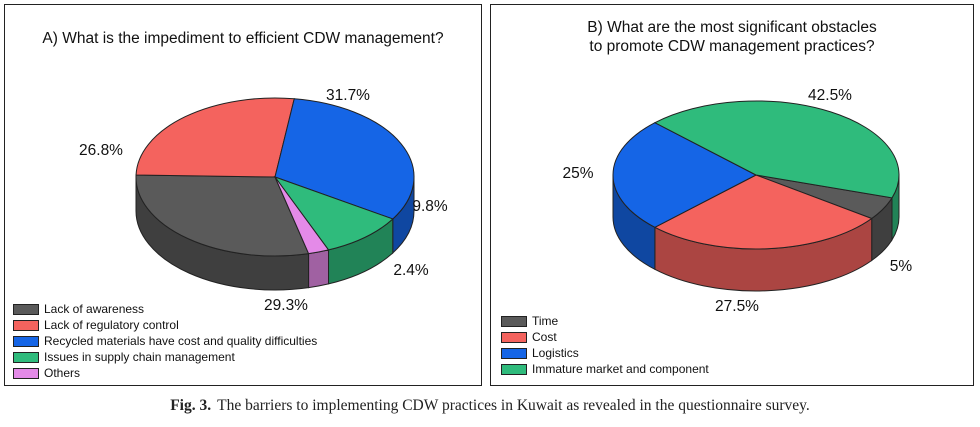  Describe the element at coordinates (191, 405) in the screenshot. I see `caption-label: Fig. 3.` at that location.